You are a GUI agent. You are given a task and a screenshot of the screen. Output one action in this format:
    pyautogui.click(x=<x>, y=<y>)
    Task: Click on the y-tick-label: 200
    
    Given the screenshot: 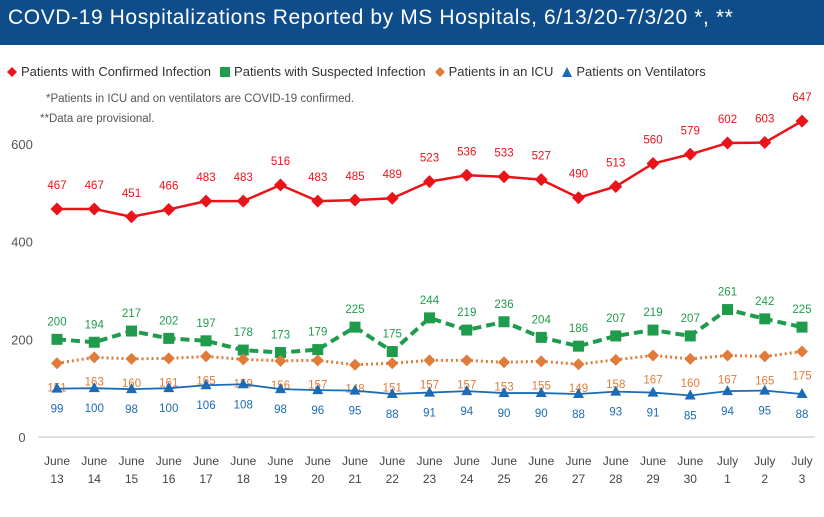 What is the action you would take?
    pyautogui.click(x=22, y=339)
    